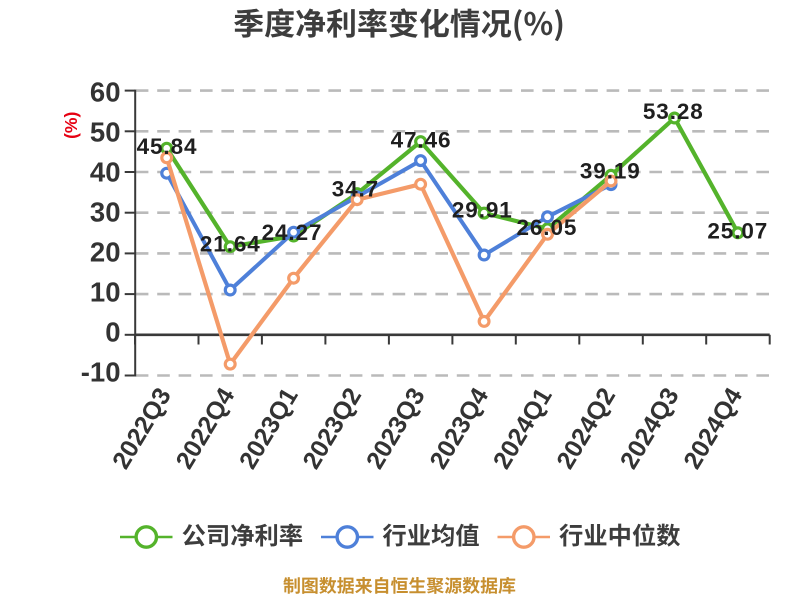 The width and height of the screenshot is (800, 600). Describe the element at coordinates (421, 140) in the screenshot. I see `svg-text: 47.46` at that location.